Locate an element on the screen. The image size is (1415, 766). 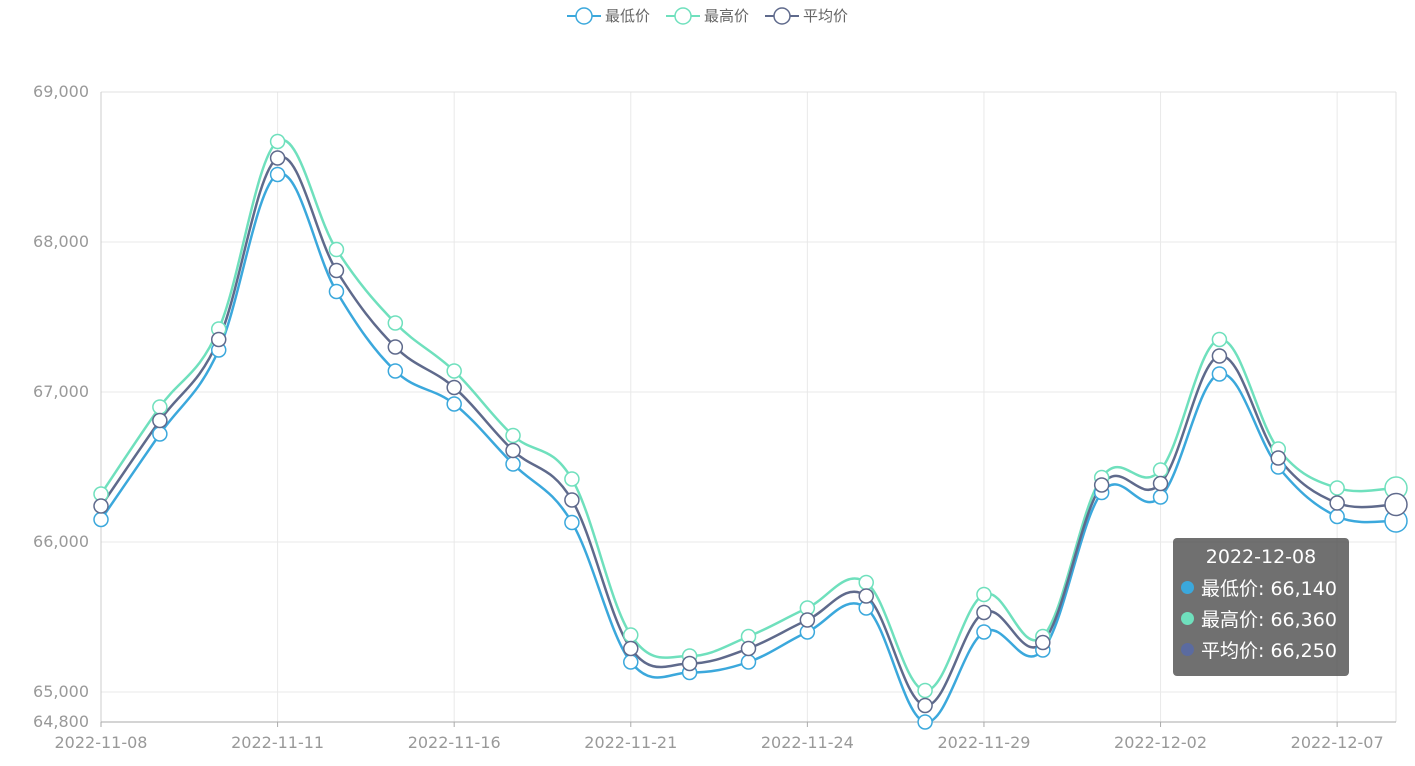
legend: 最低价 最高价 平均价 is located at coordinates (707, 15).